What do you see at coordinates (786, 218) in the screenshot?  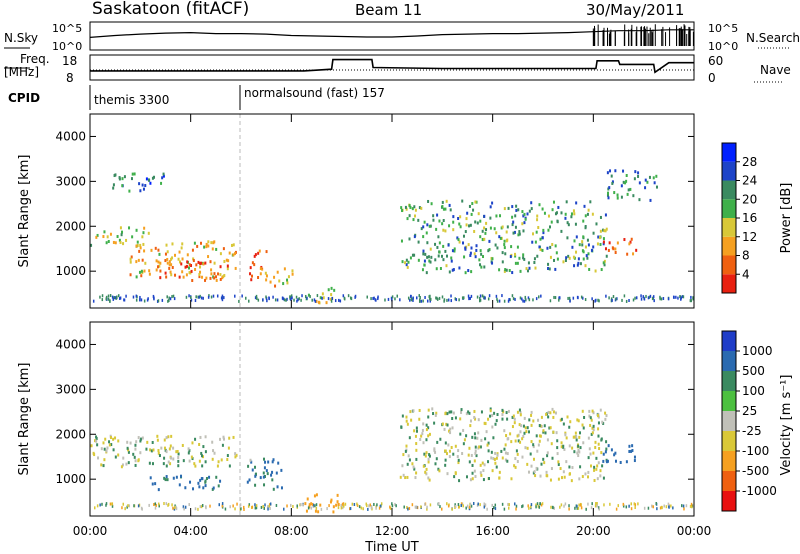 I see `power-colorbar-label: Power [dB]` at bounding box center [786, 218].